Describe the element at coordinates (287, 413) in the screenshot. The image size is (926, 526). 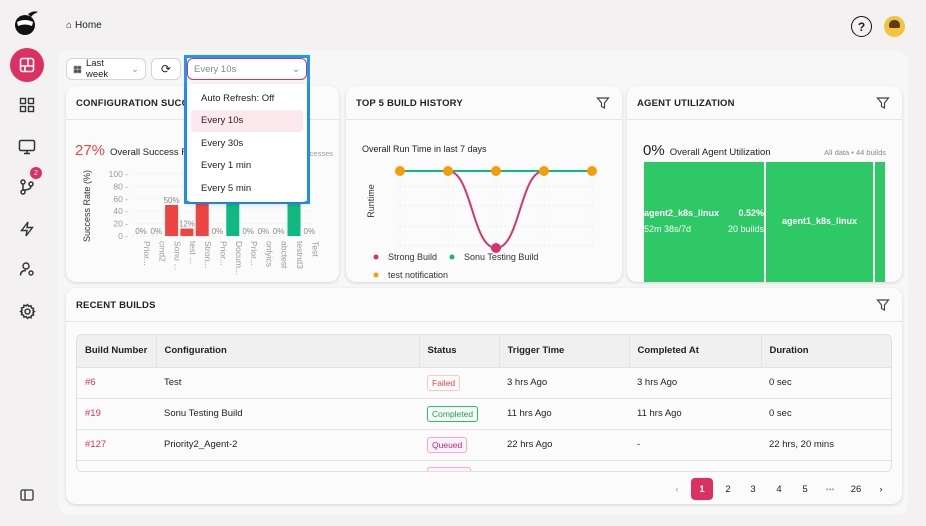
I see `cell: Sonu Testing Build` at that location.